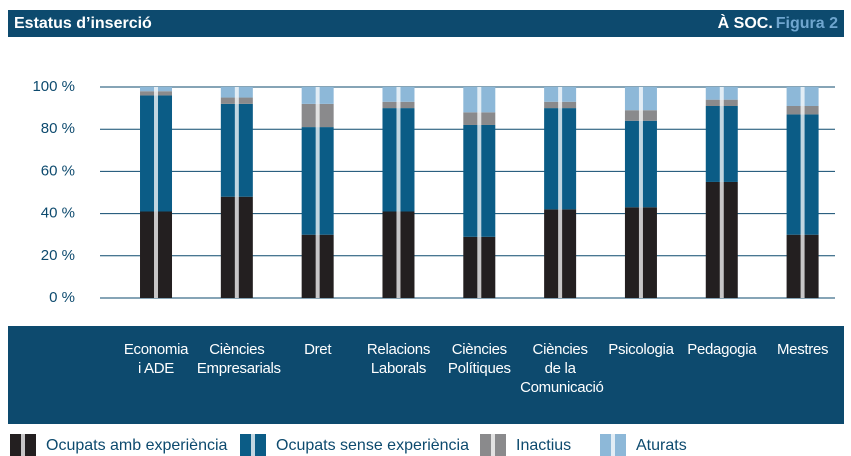 This screenshot has height=456, width=851. What do you see at coordinates (62, 297) in the screenshot?
I see `y-tick-label: 0 %` at bounding box center [62, 297].